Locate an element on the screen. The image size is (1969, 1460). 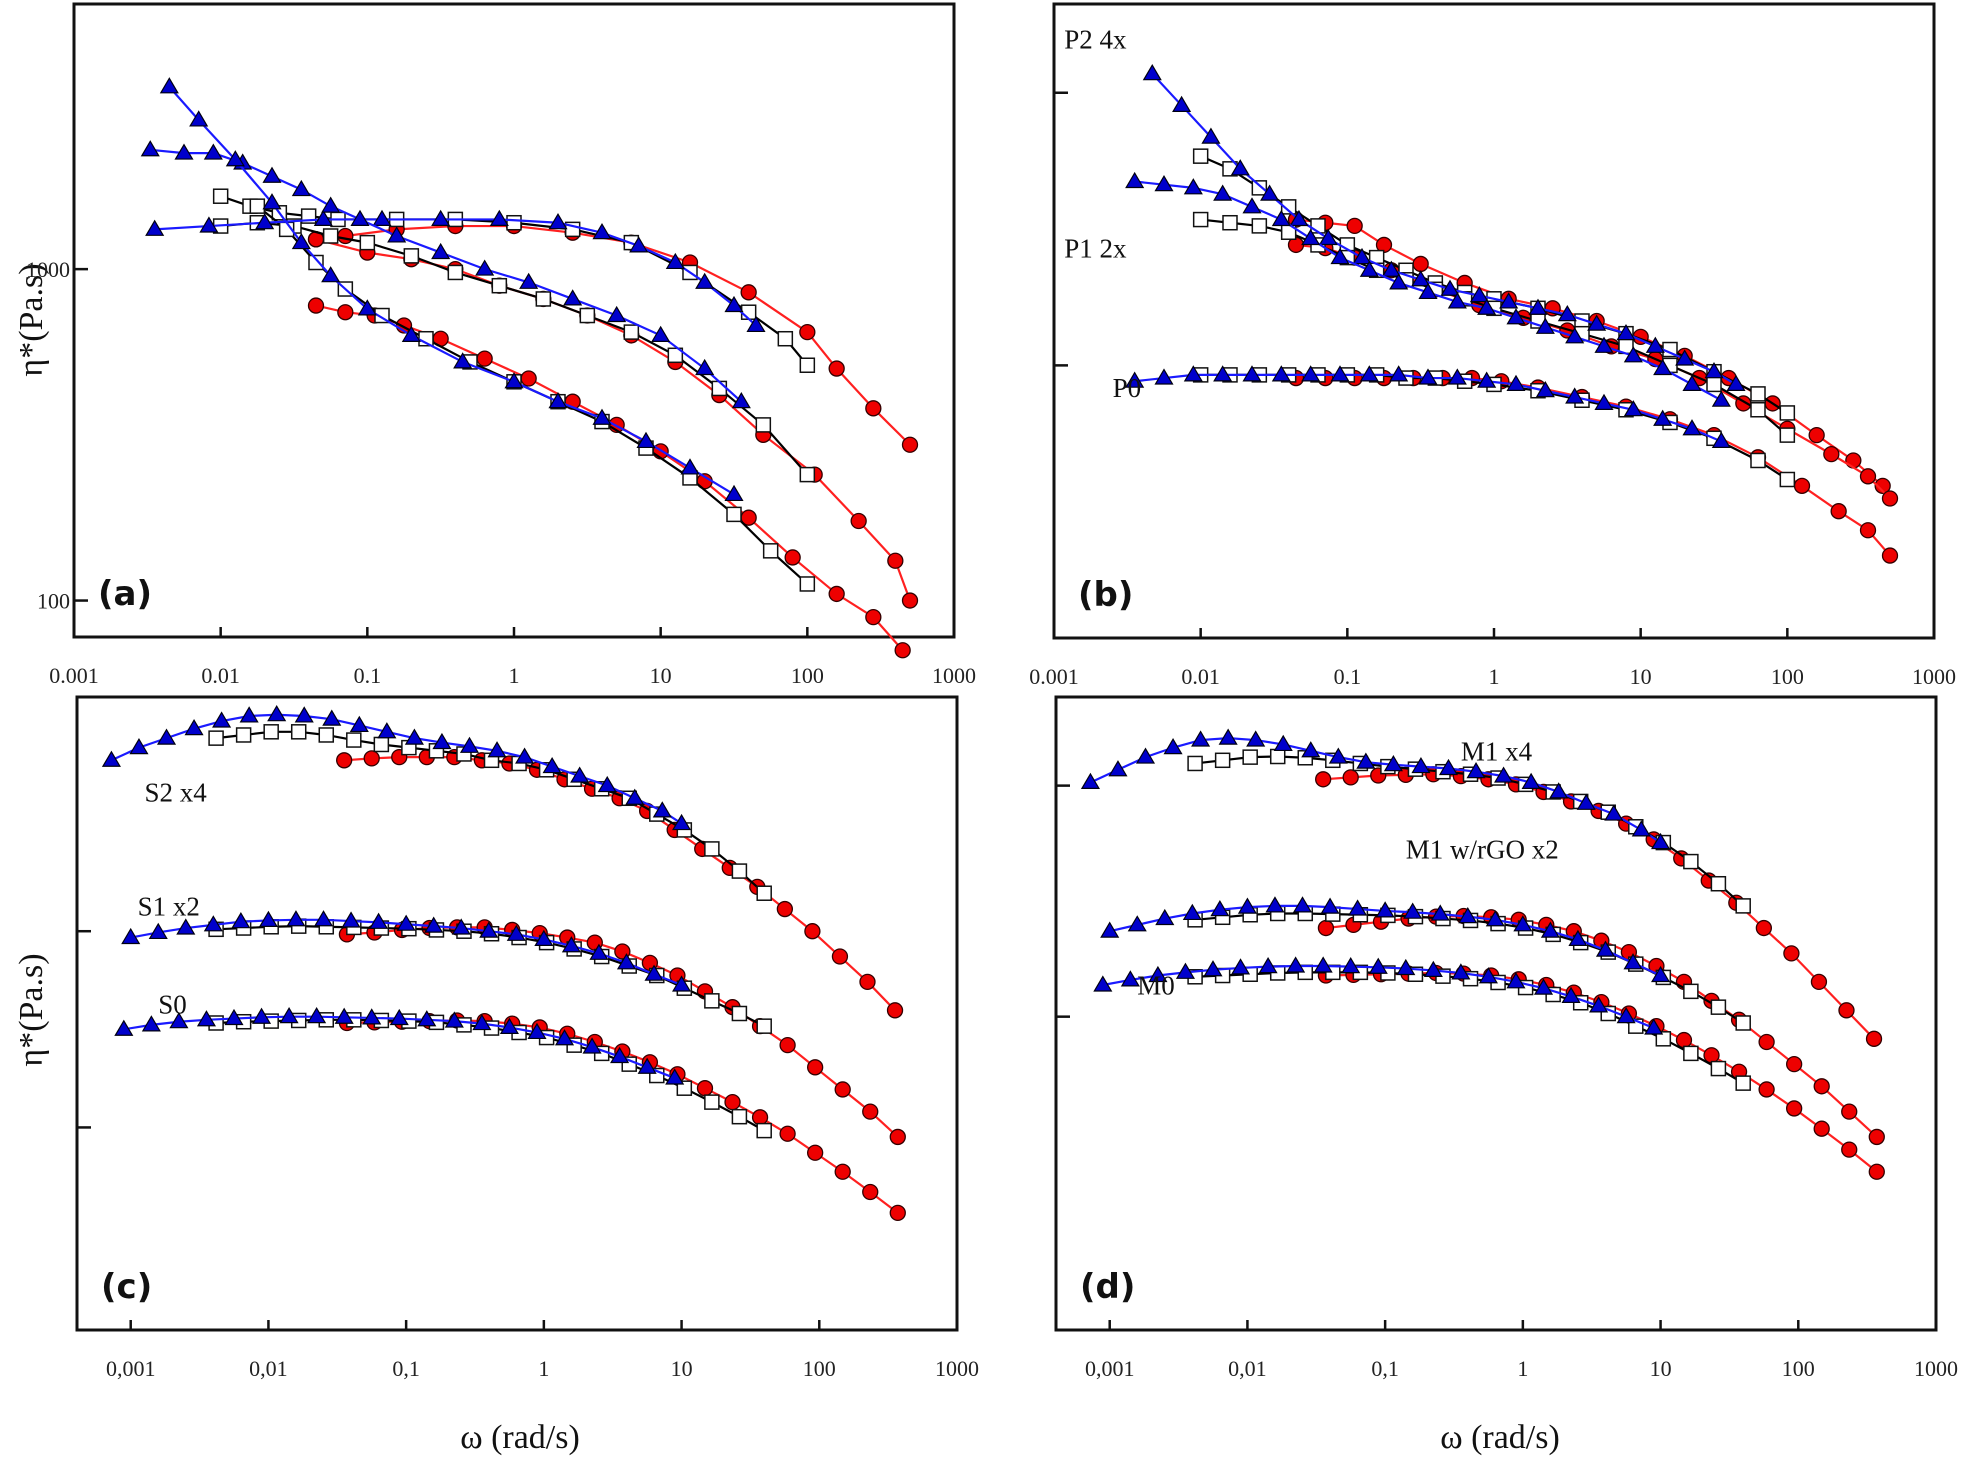
series-a-low-square is located at coordinates (532, 395).